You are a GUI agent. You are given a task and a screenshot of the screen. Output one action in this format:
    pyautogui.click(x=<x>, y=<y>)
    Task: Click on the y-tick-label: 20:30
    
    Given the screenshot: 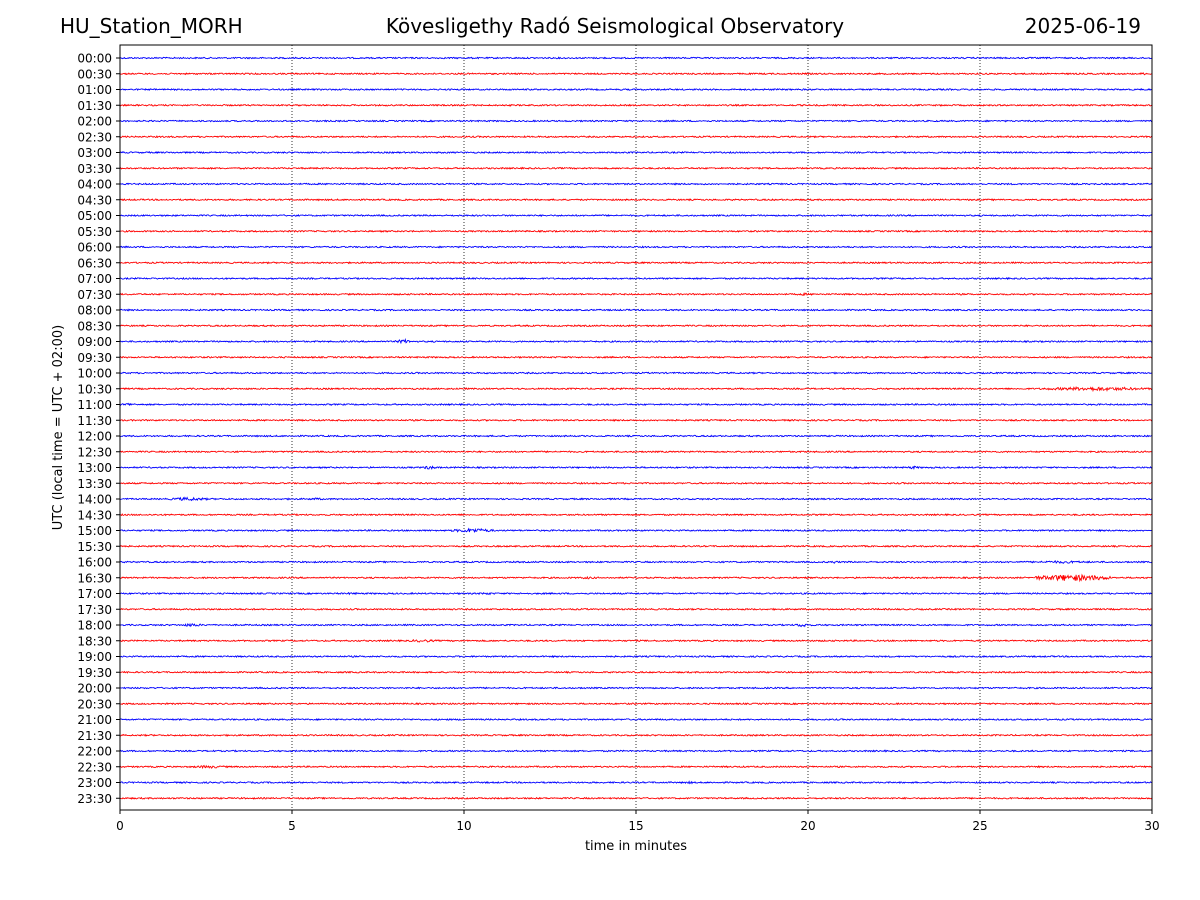 What is the action you would take?
    pyautogui.click(x=94, y=704)
    